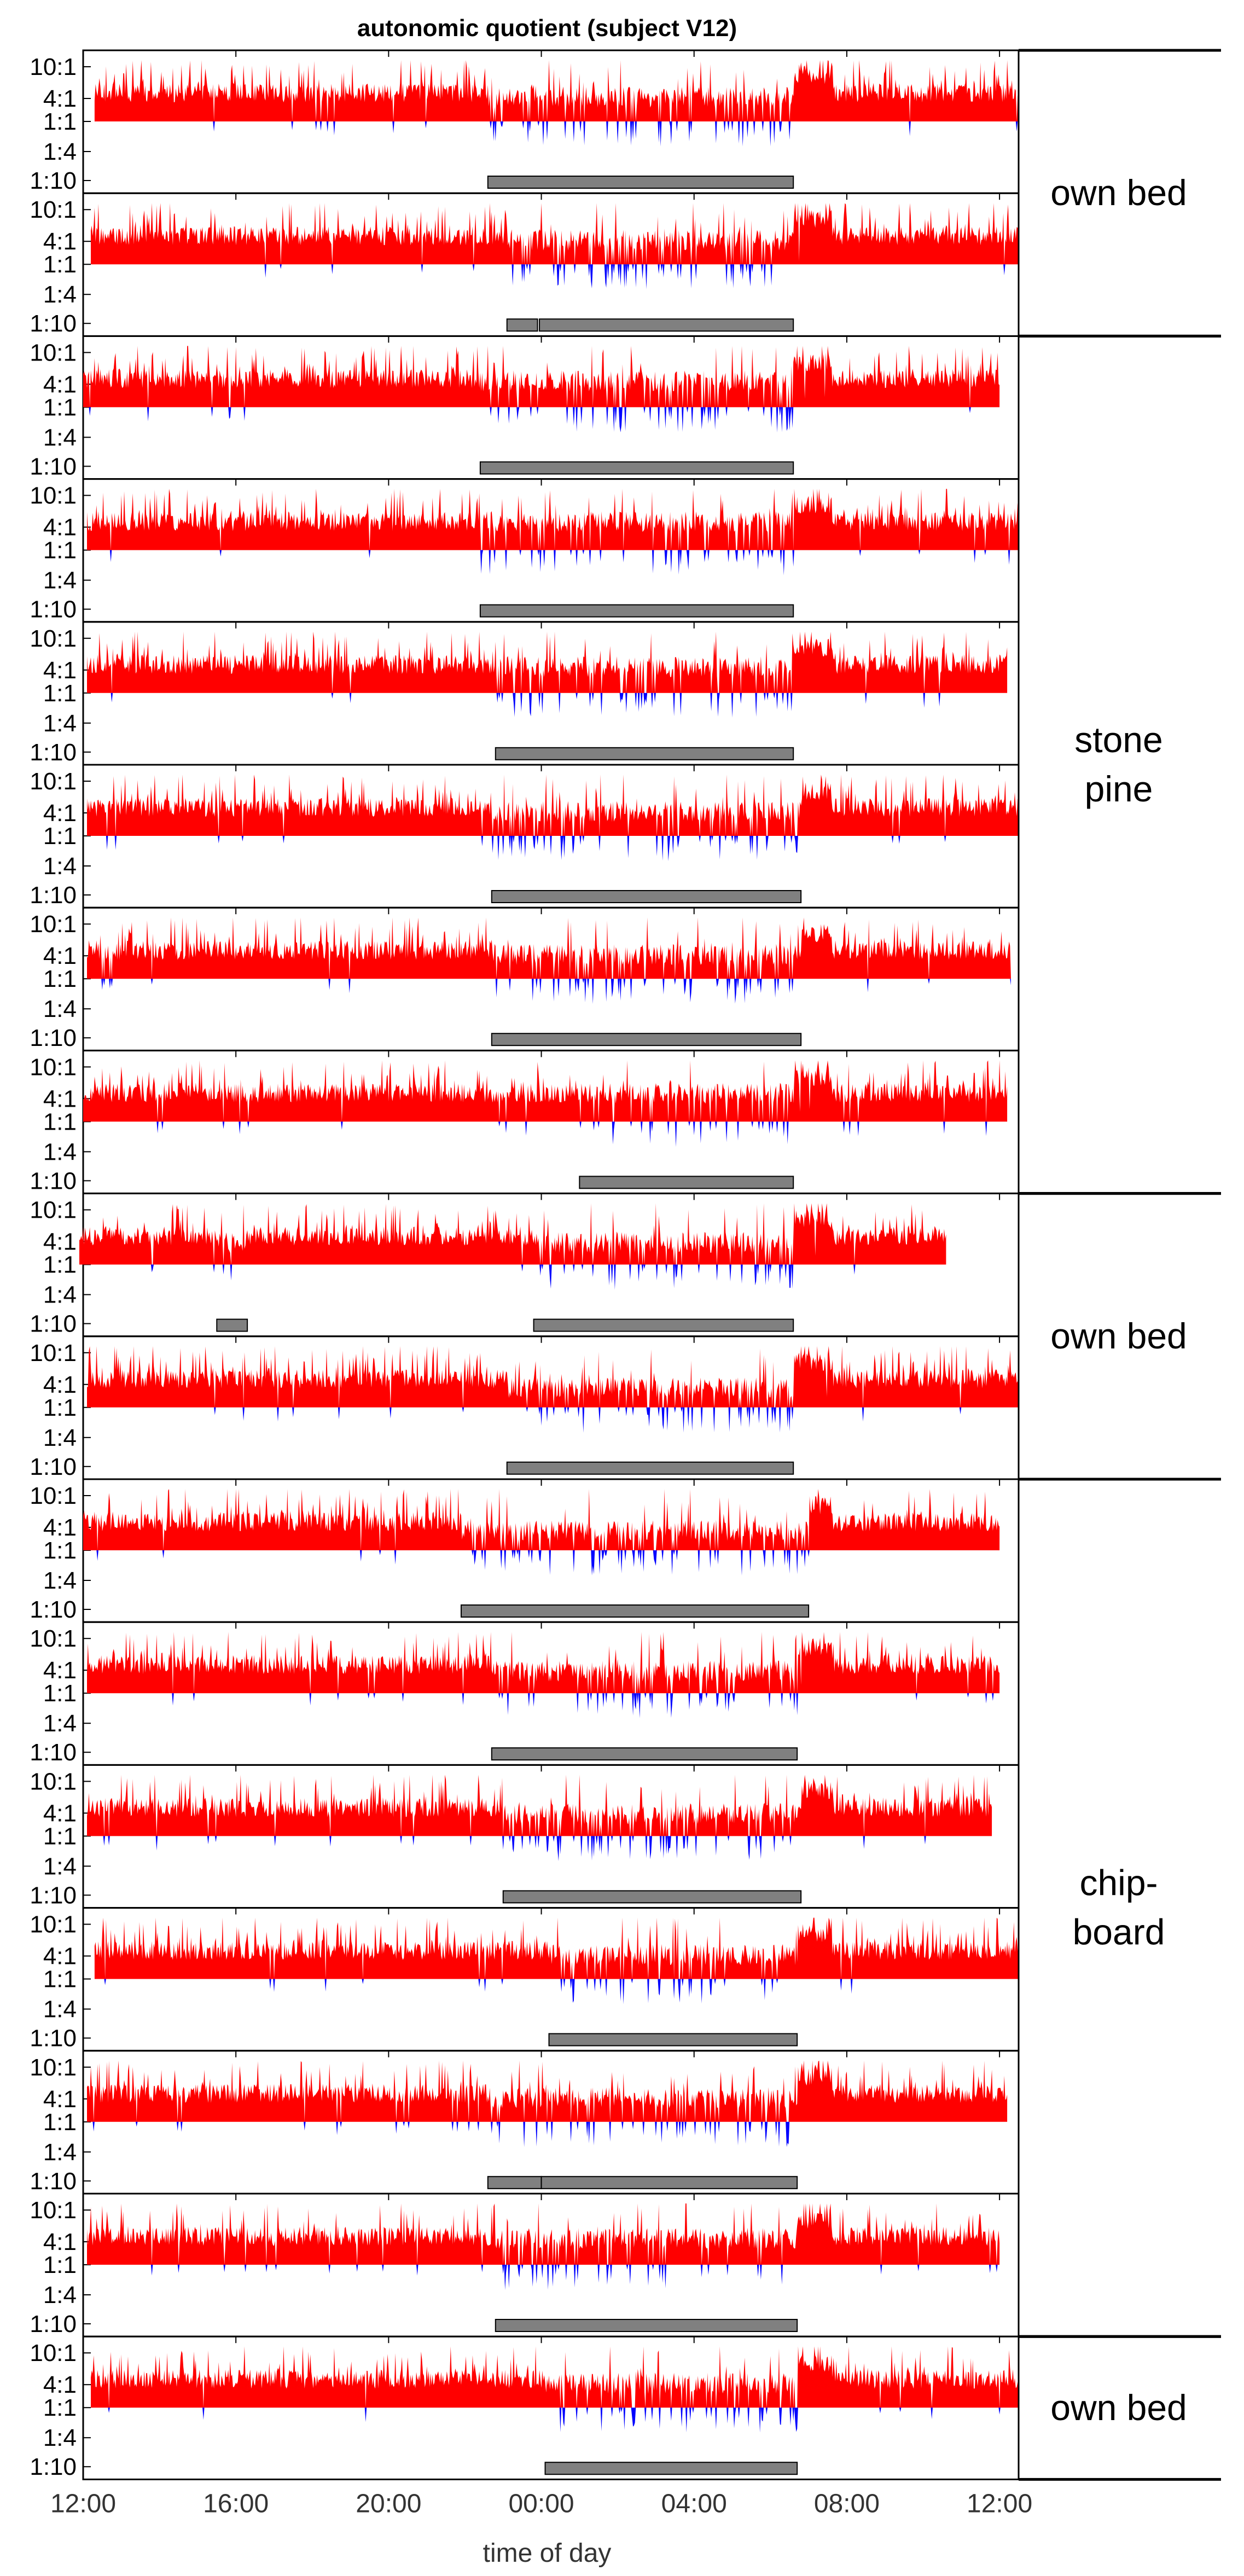  Describe the element at coordinates (236, 2503) in the screenshot. I see `x-tick-label: 16:00` at that location.